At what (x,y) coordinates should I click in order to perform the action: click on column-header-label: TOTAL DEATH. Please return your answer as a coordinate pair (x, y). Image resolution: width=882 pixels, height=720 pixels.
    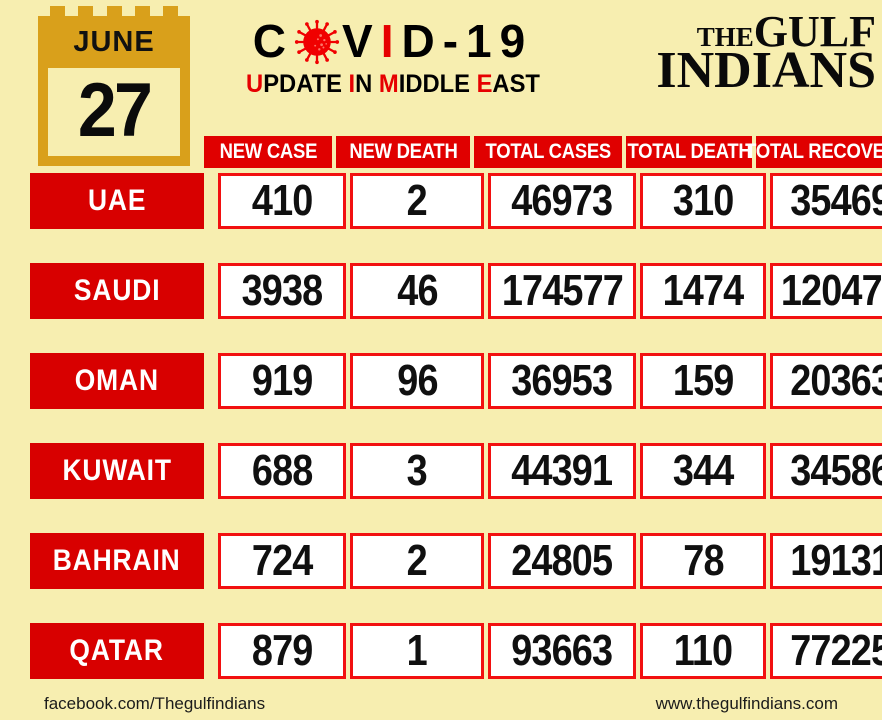
    Looking at the image, I should click on (689, 151).